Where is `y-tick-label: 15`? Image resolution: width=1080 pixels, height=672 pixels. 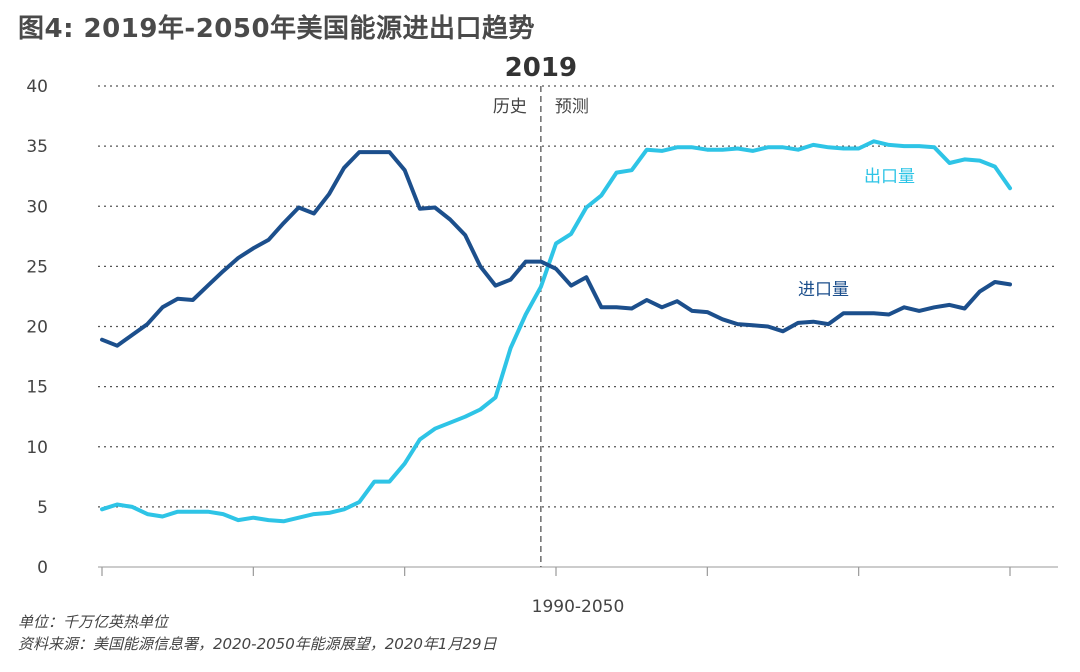 y-tick-label: 15 is located at coordinates (37, 388).